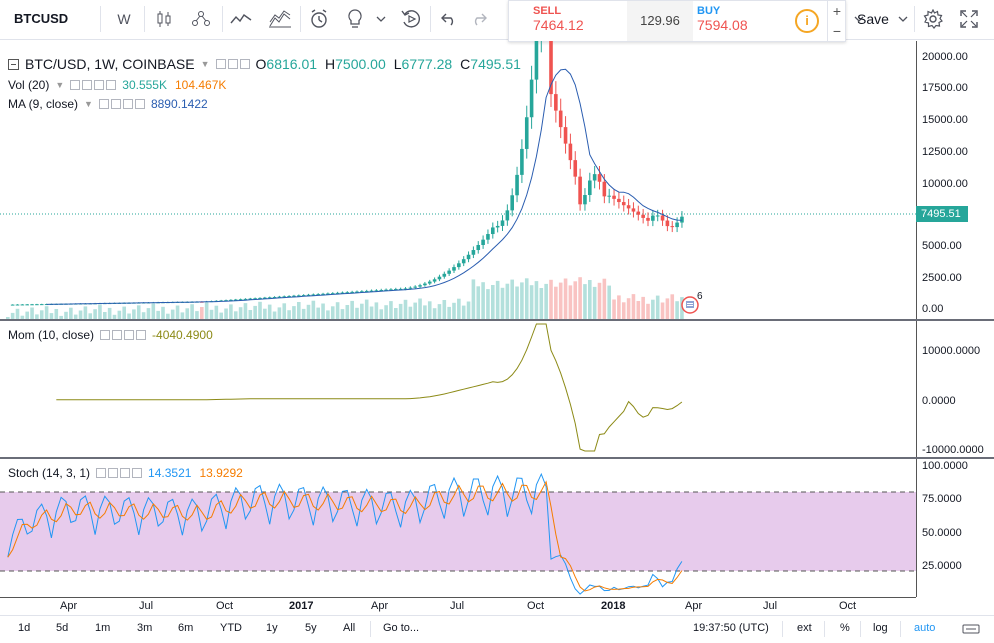  What do you see at coordinates (62, 628) in the screenshot?
I see `range-5d: 5d` at bounding box center [62, 628].